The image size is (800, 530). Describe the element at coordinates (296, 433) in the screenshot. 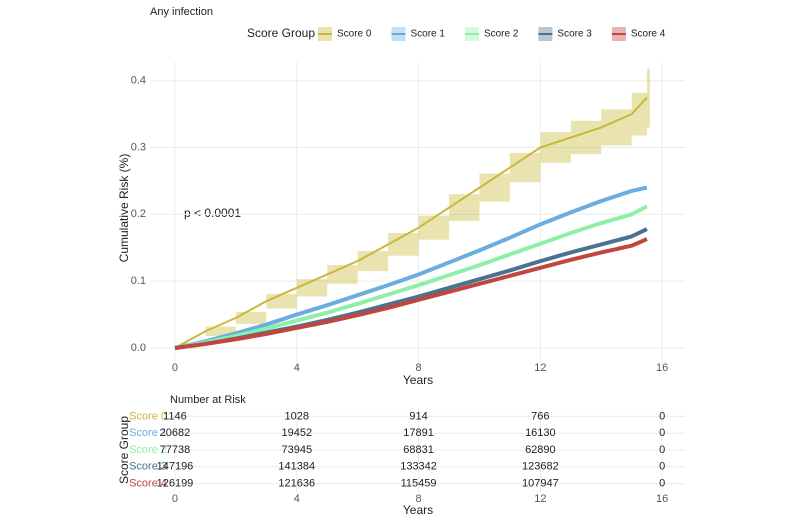

I see `risk-count: 19452` at that location.